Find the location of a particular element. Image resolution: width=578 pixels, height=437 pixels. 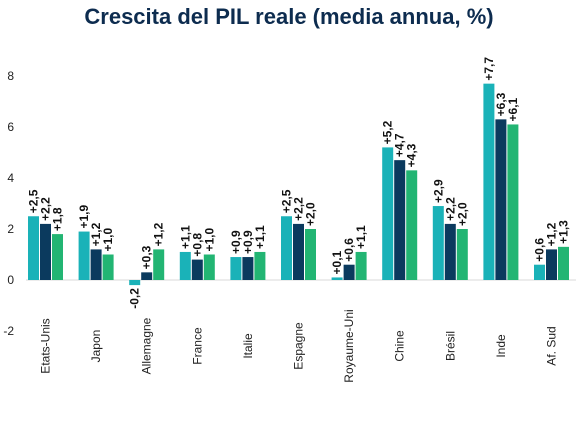

data-label: +4,3 is located at coordinates (412, 155).